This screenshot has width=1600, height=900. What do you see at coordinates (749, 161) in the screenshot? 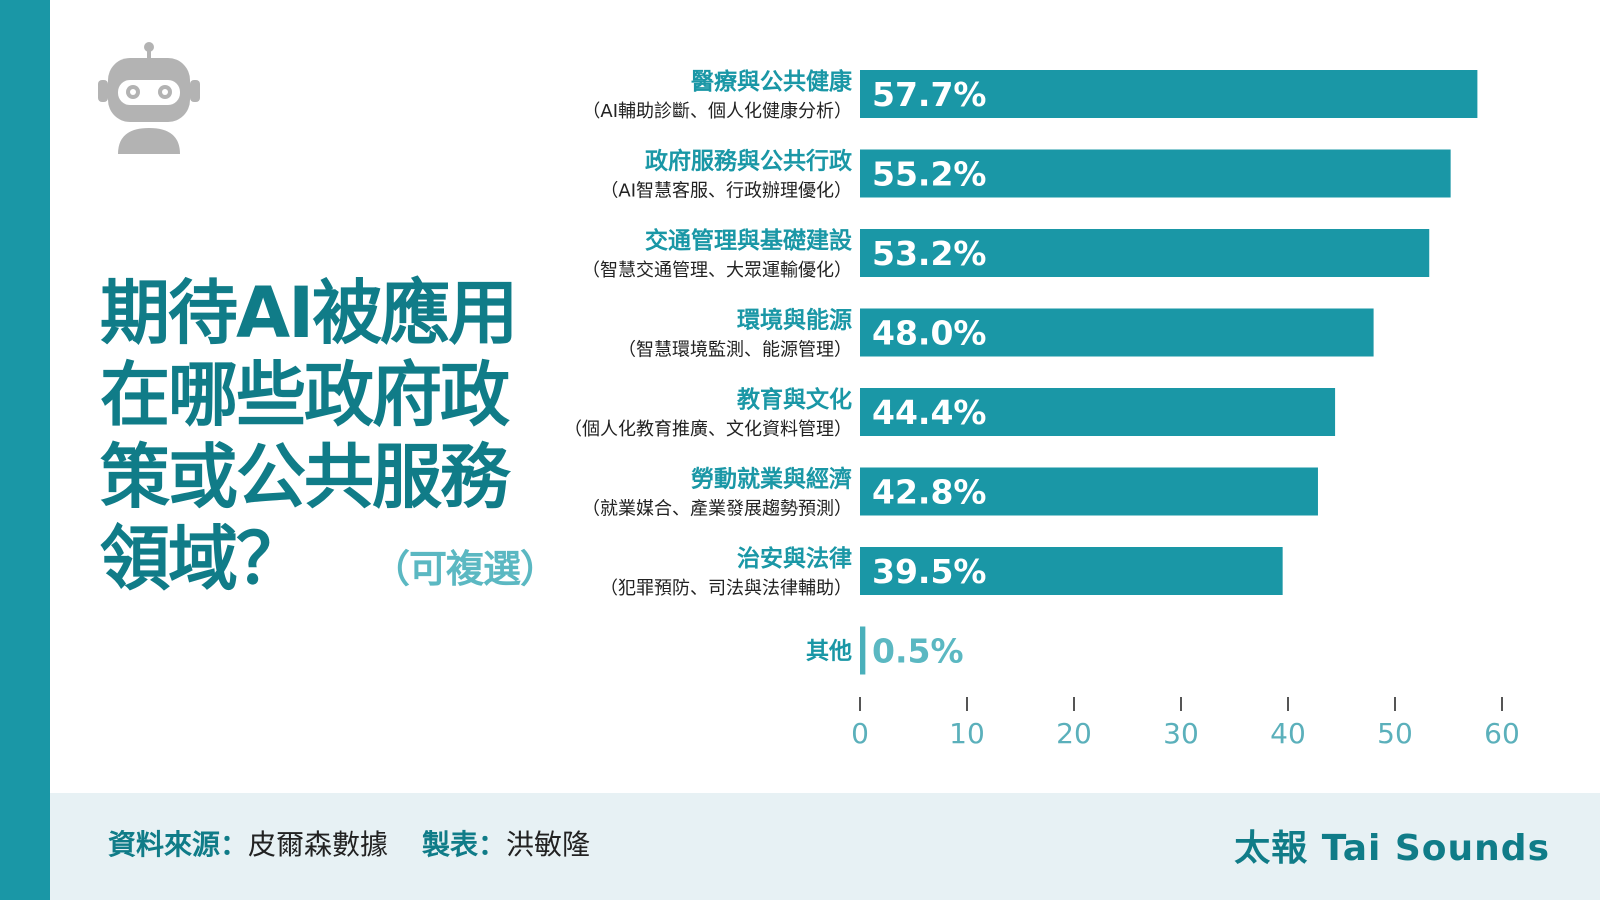
I see `category-label-1: 政府服務與公共行政` at bounding box center [749, 161].